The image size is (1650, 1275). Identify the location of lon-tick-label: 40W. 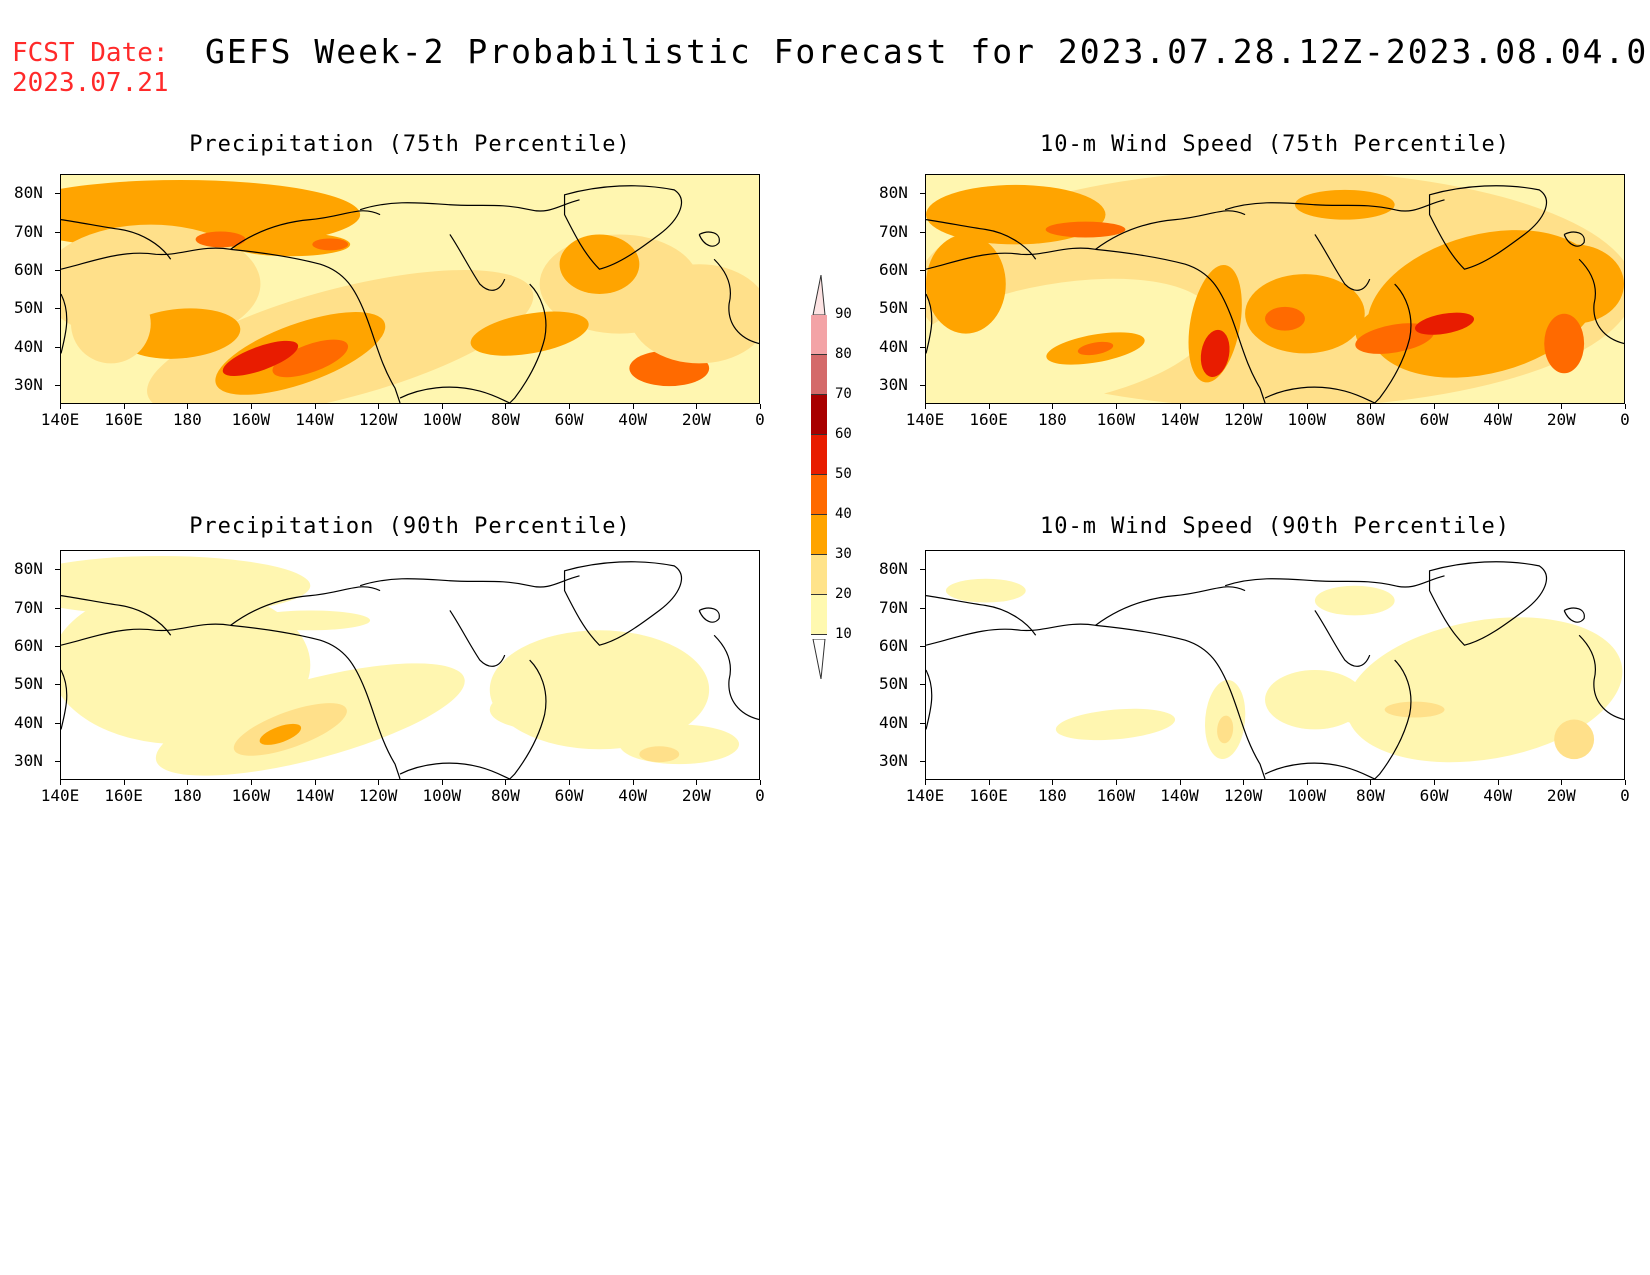
(1498, 795).